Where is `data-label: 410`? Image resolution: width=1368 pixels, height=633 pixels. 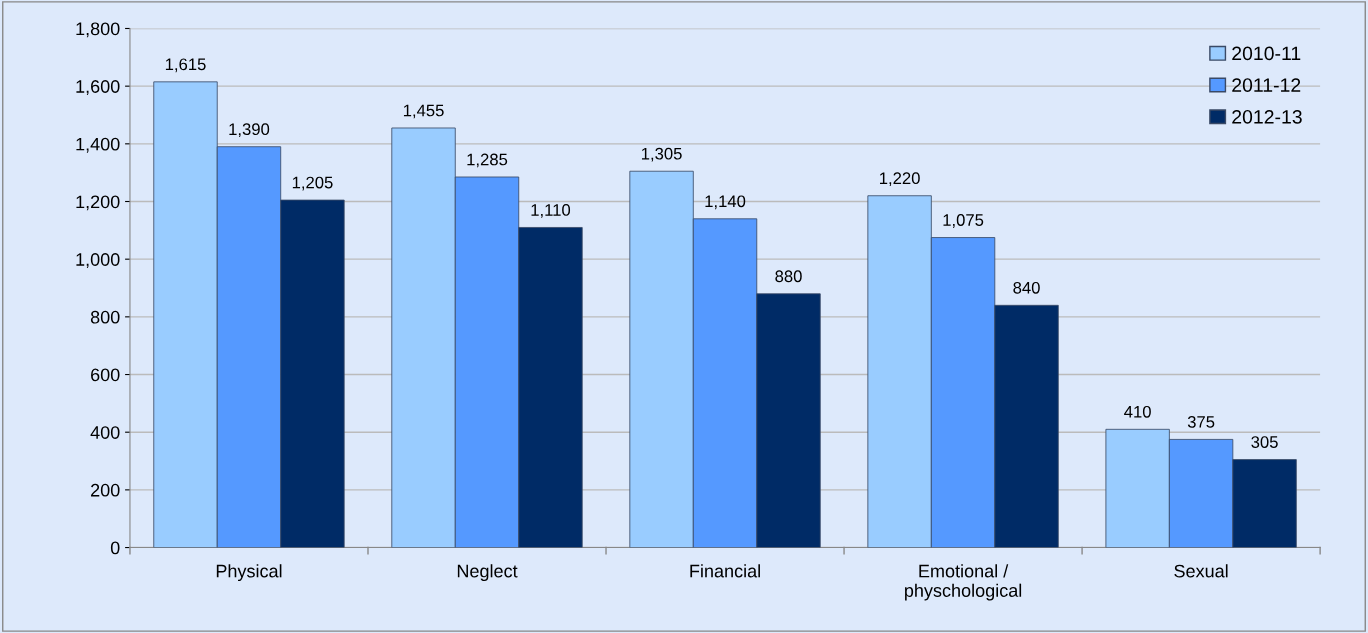 data-label: 410 is located at coordinates (1137, 411).